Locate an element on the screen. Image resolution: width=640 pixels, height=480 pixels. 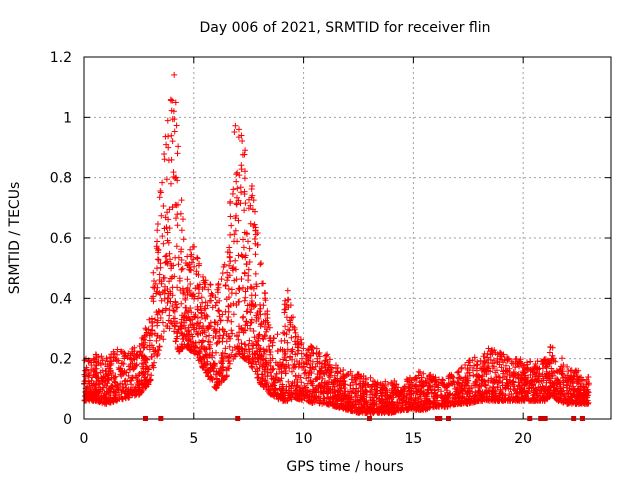
y-tick-label: 0 is located at coordinates (67, 420).